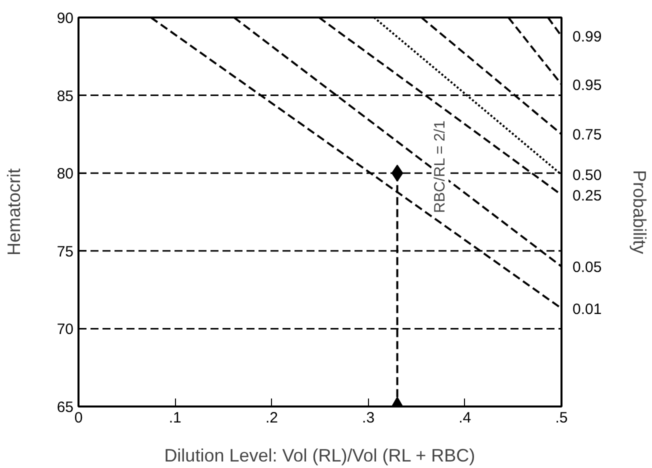  What do you see at coordinates (65, 18) in the screenshot?
I see `y-tick-label: 90` at bounding box center [65, 18].